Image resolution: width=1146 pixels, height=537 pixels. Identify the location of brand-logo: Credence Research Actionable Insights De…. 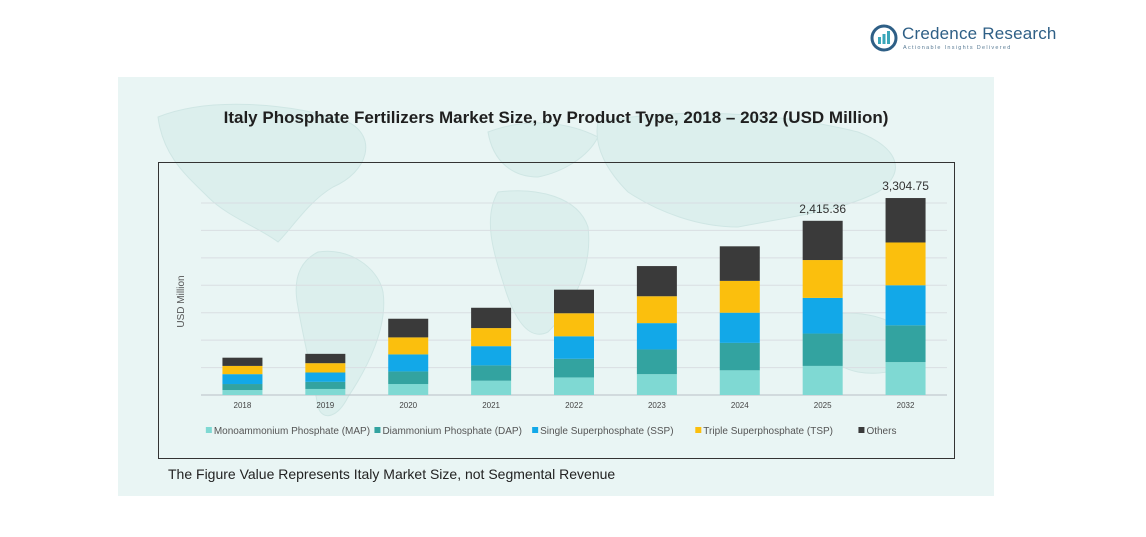
(965, 39).